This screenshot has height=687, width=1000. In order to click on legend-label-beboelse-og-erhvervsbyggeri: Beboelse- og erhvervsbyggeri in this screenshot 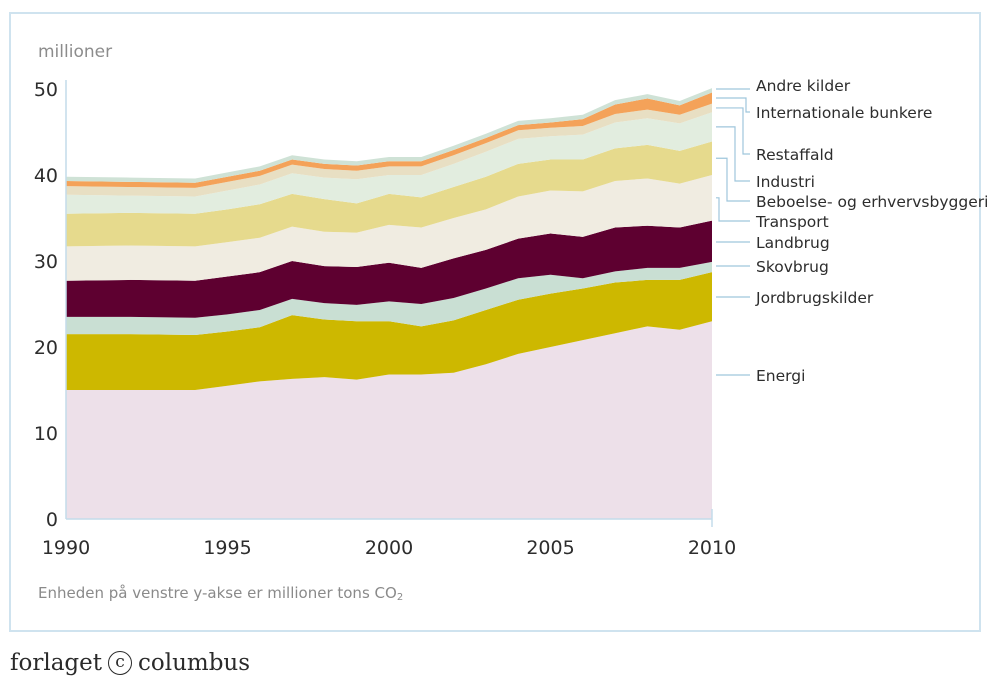, I will do `click(872, 202)`.